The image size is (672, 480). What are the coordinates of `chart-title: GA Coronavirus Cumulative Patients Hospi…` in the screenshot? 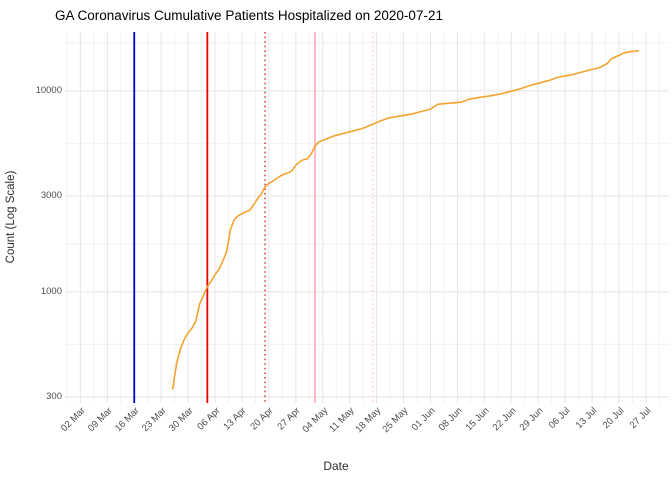 It's located at (249, 15).